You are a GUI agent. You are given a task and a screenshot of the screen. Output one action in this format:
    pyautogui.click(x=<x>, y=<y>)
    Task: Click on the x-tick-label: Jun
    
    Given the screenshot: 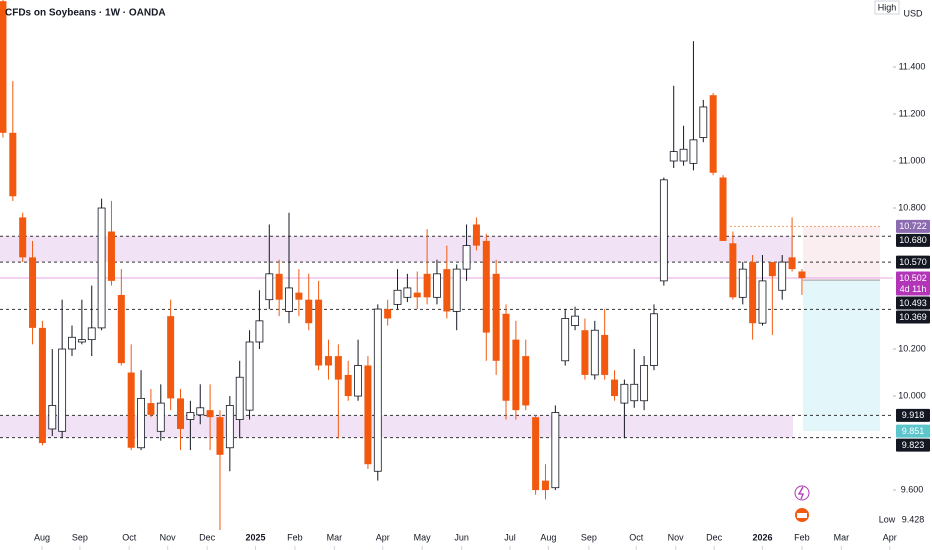 What is the action you would take?
    pyautogui.click(x=461, y=537)
    